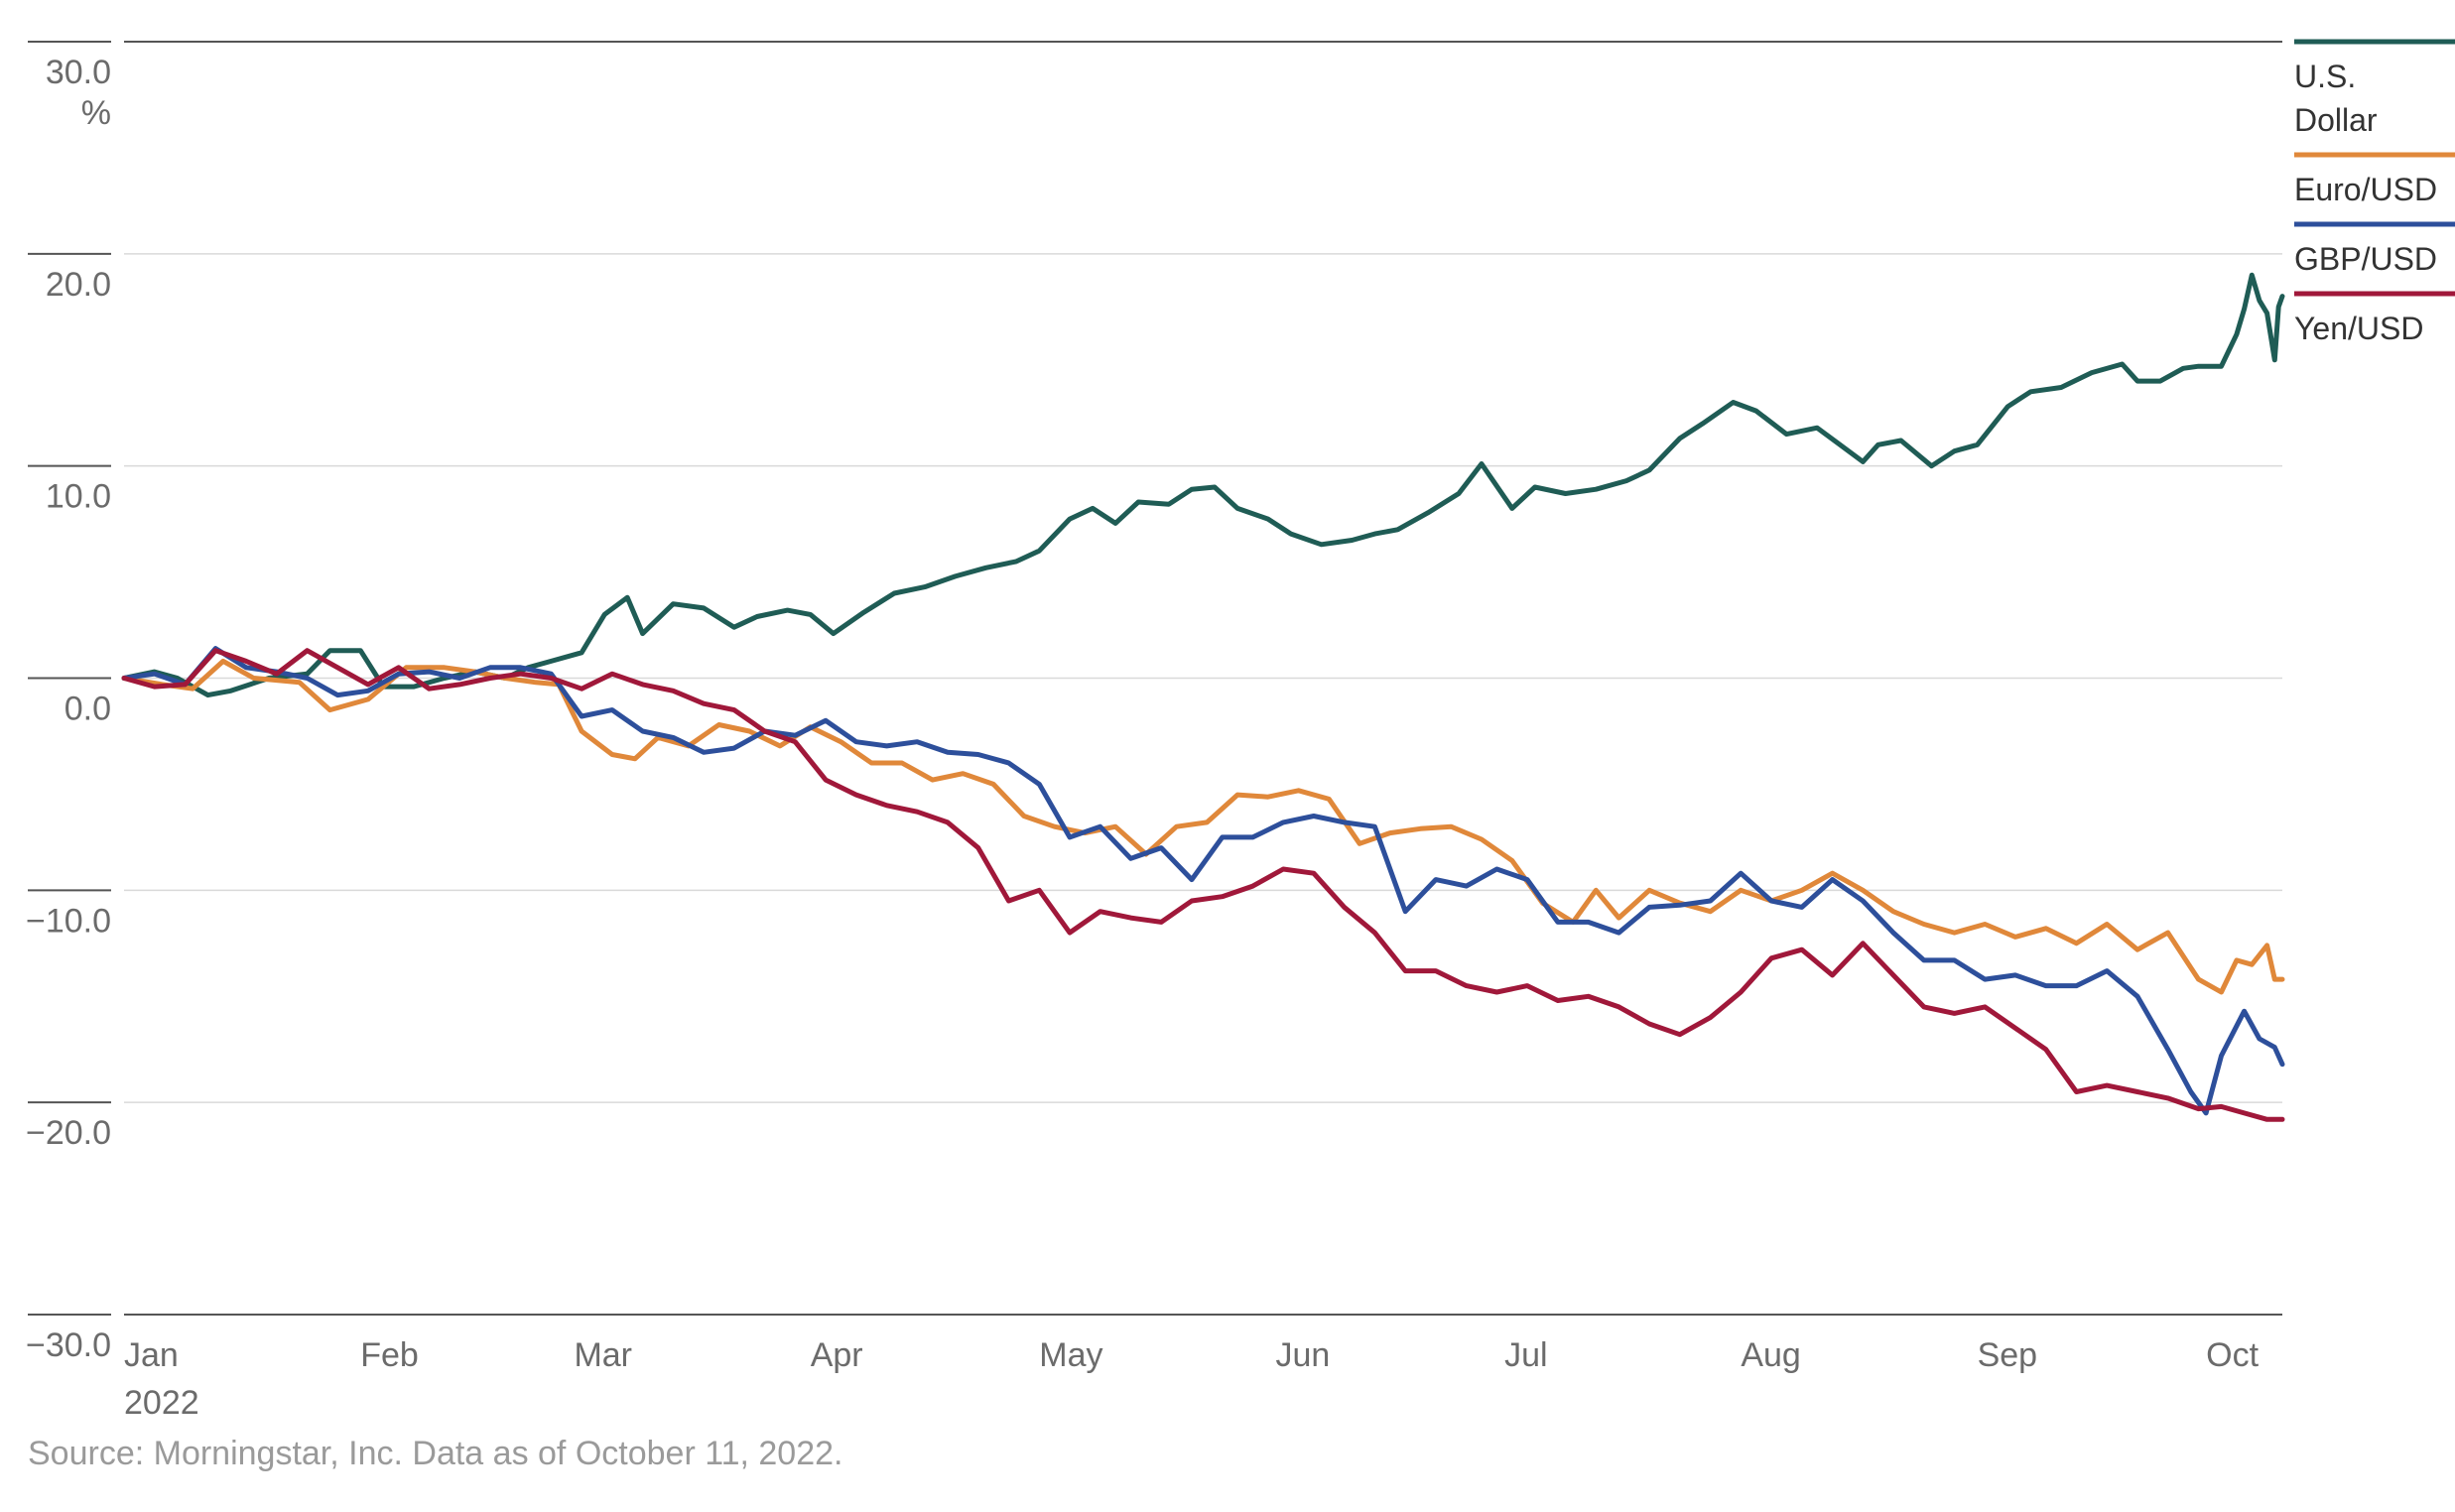 This screenshot has width=2455, height=1512. What do you see at coordinates (1525, 1355) in the screenshot?
I see `x-tick-label: Jul` at bounding box center [1525, 1355].